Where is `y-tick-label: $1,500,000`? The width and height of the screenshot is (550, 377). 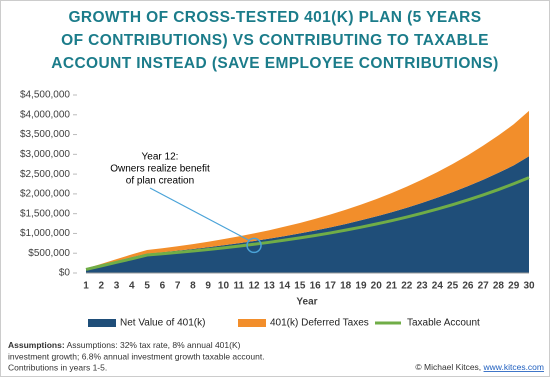
y-tick-label: $1,500,000 is located at coordinates (45, 213).